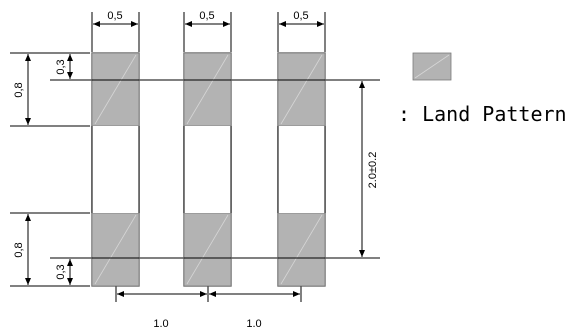 The height and width of the screenshot is (330, 583). What do you see at coordinates (61, 271) in the screenshot?
I see `dim-label-overlap-bottom: 0,3` at bounding box center [61, 271].